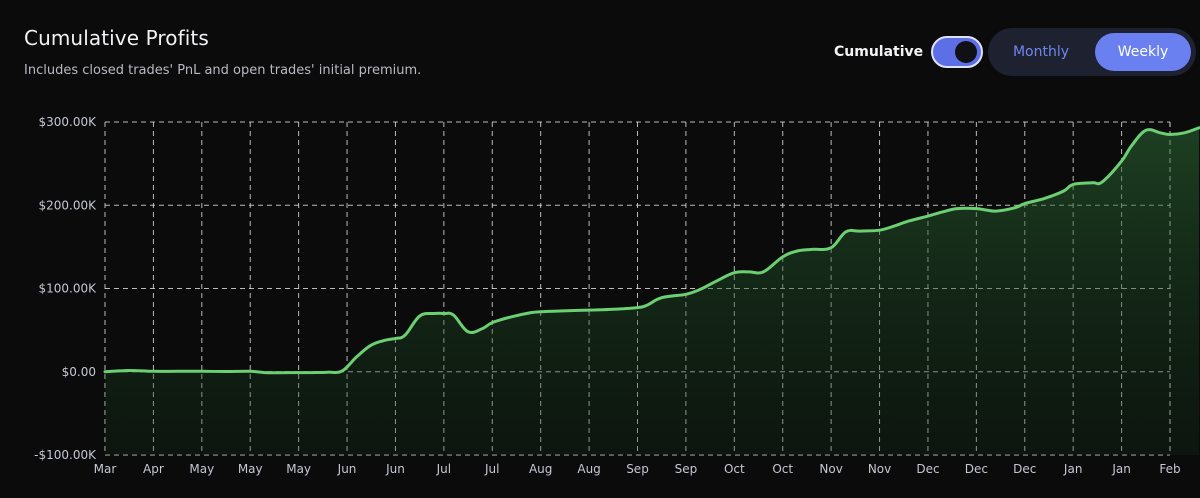 This screenshot has width=1200, height=498. I want to click on cumulative-toggle, so click(957, 52).